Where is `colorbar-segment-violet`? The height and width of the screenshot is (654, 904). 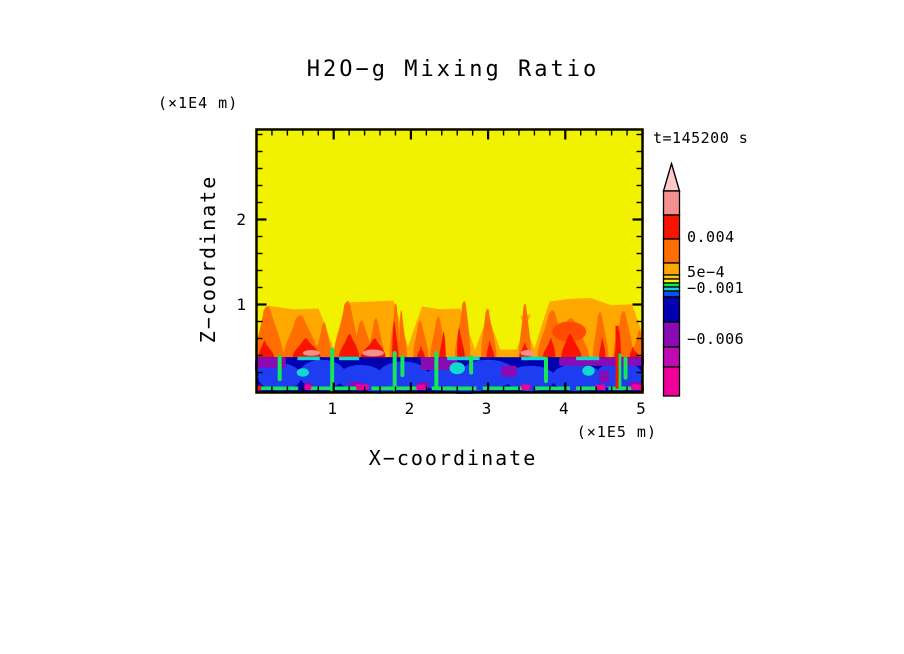
colorbar-segment-violet is located at coordinates (671, 357).